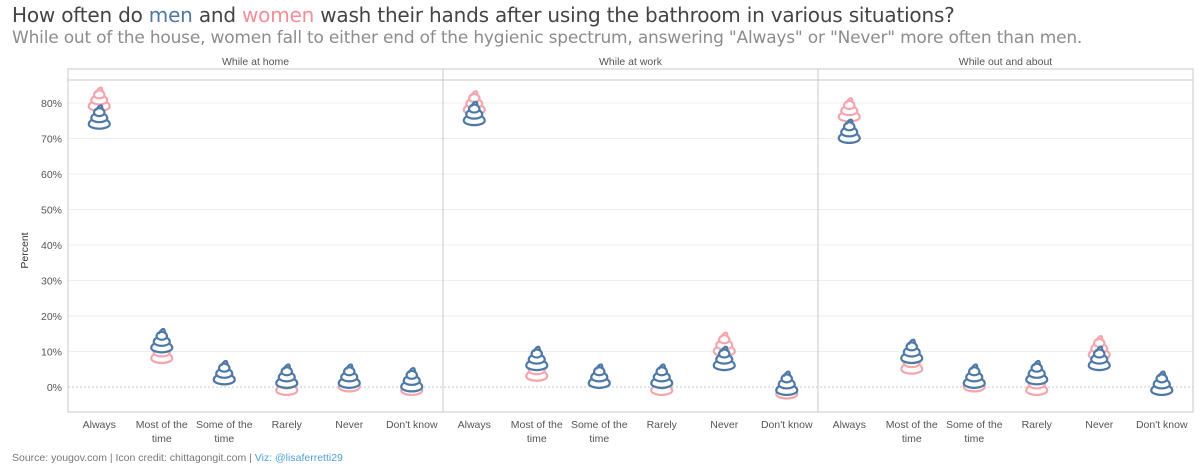  I want to click on y-tick-label: 0%, so click(54, 388).